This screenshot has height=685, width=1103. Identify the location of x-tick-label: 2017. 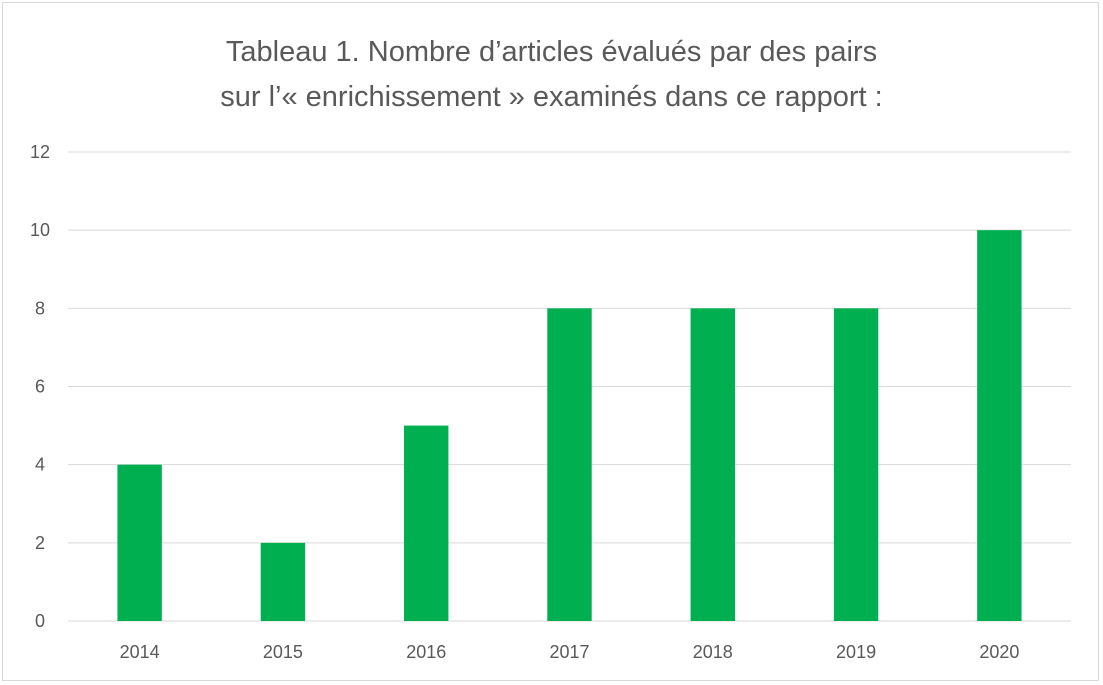
(569, 652).